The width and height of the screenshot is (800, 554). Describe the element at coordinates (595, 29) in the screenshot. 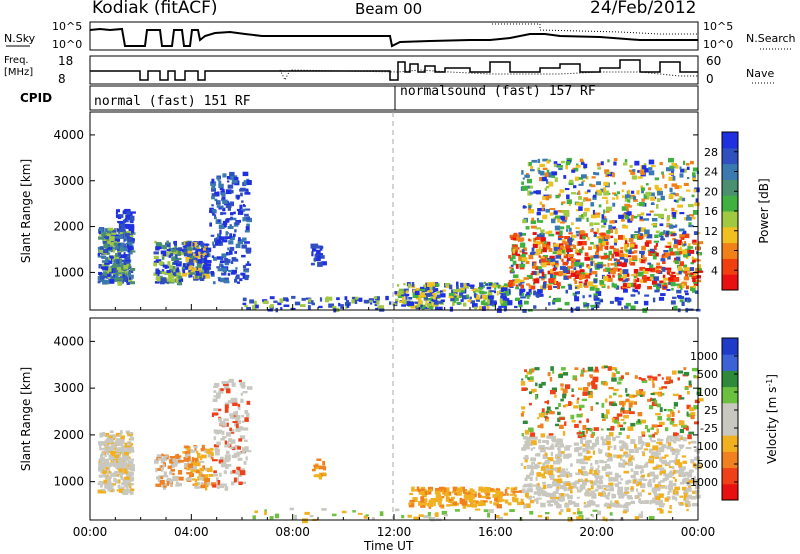

I see `nsearch-trace` at that location.